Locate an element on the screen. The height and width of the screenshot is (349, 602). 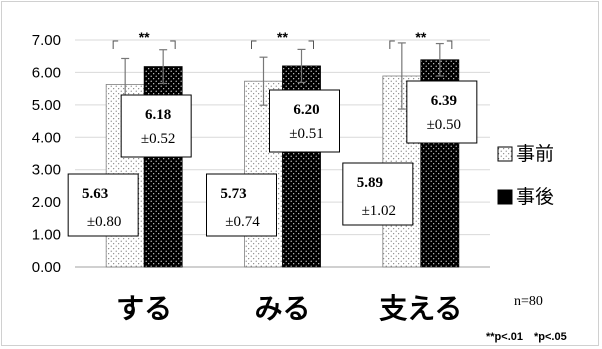
data-label-mean-post: 6.20 is located at coordinates (306, 110).